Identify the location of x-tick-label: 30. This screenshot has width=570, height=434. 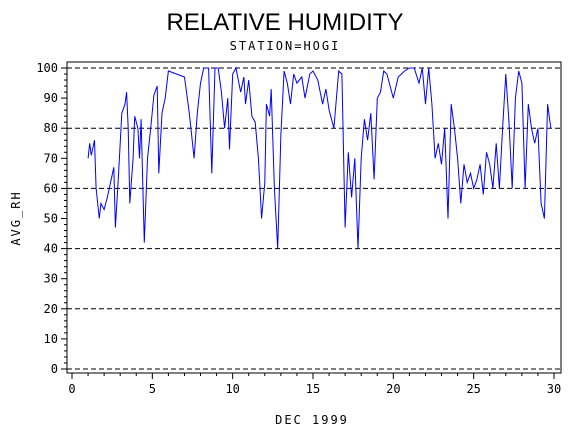
(554, 389).